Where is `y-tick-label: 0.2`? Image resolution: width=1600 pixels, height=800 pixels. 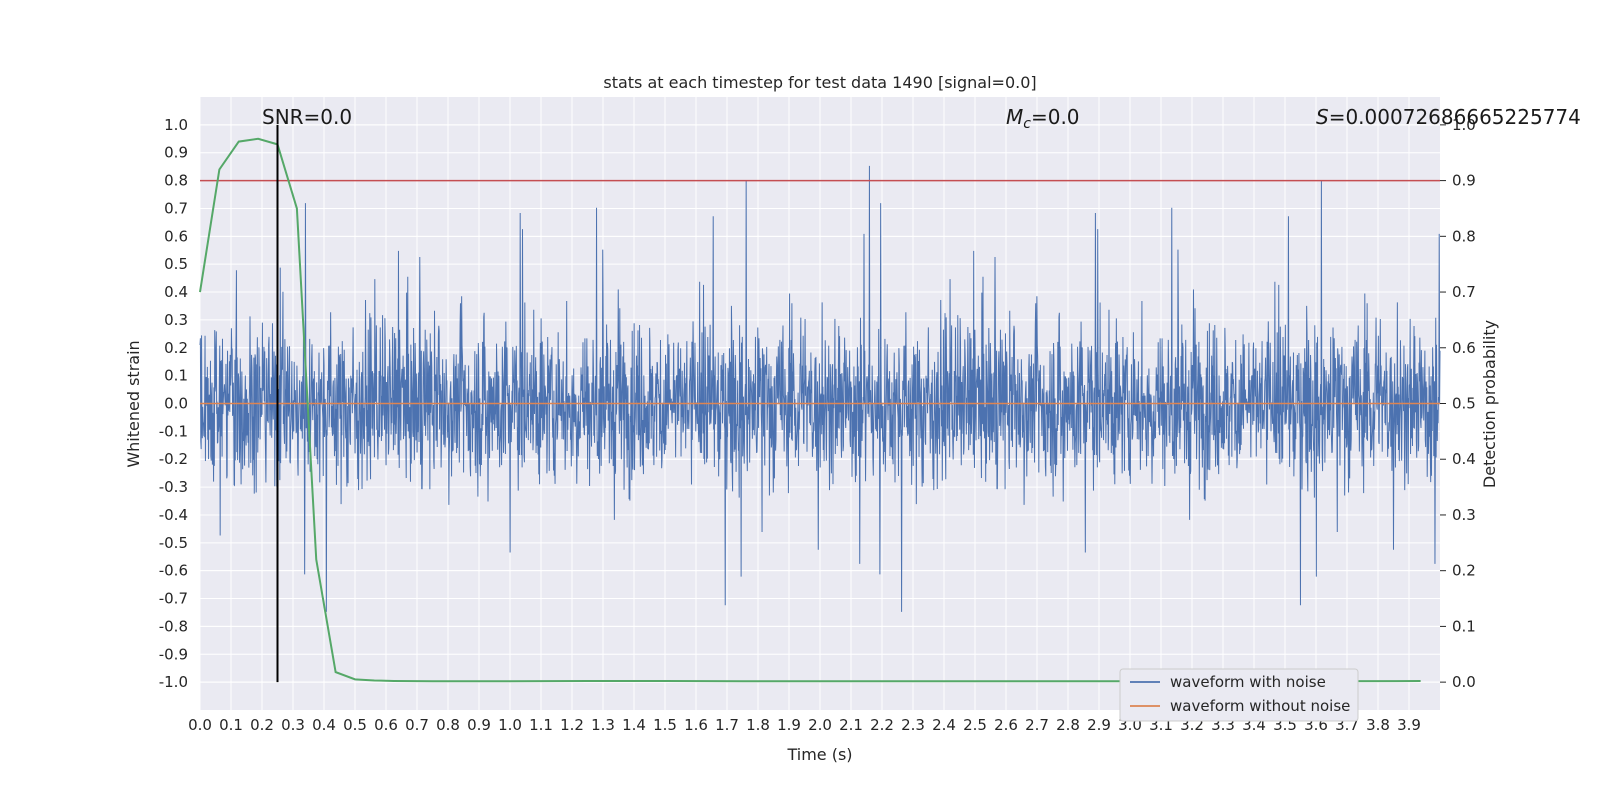
y-tick-label: 0.2 is located at coordinates (176, 348).